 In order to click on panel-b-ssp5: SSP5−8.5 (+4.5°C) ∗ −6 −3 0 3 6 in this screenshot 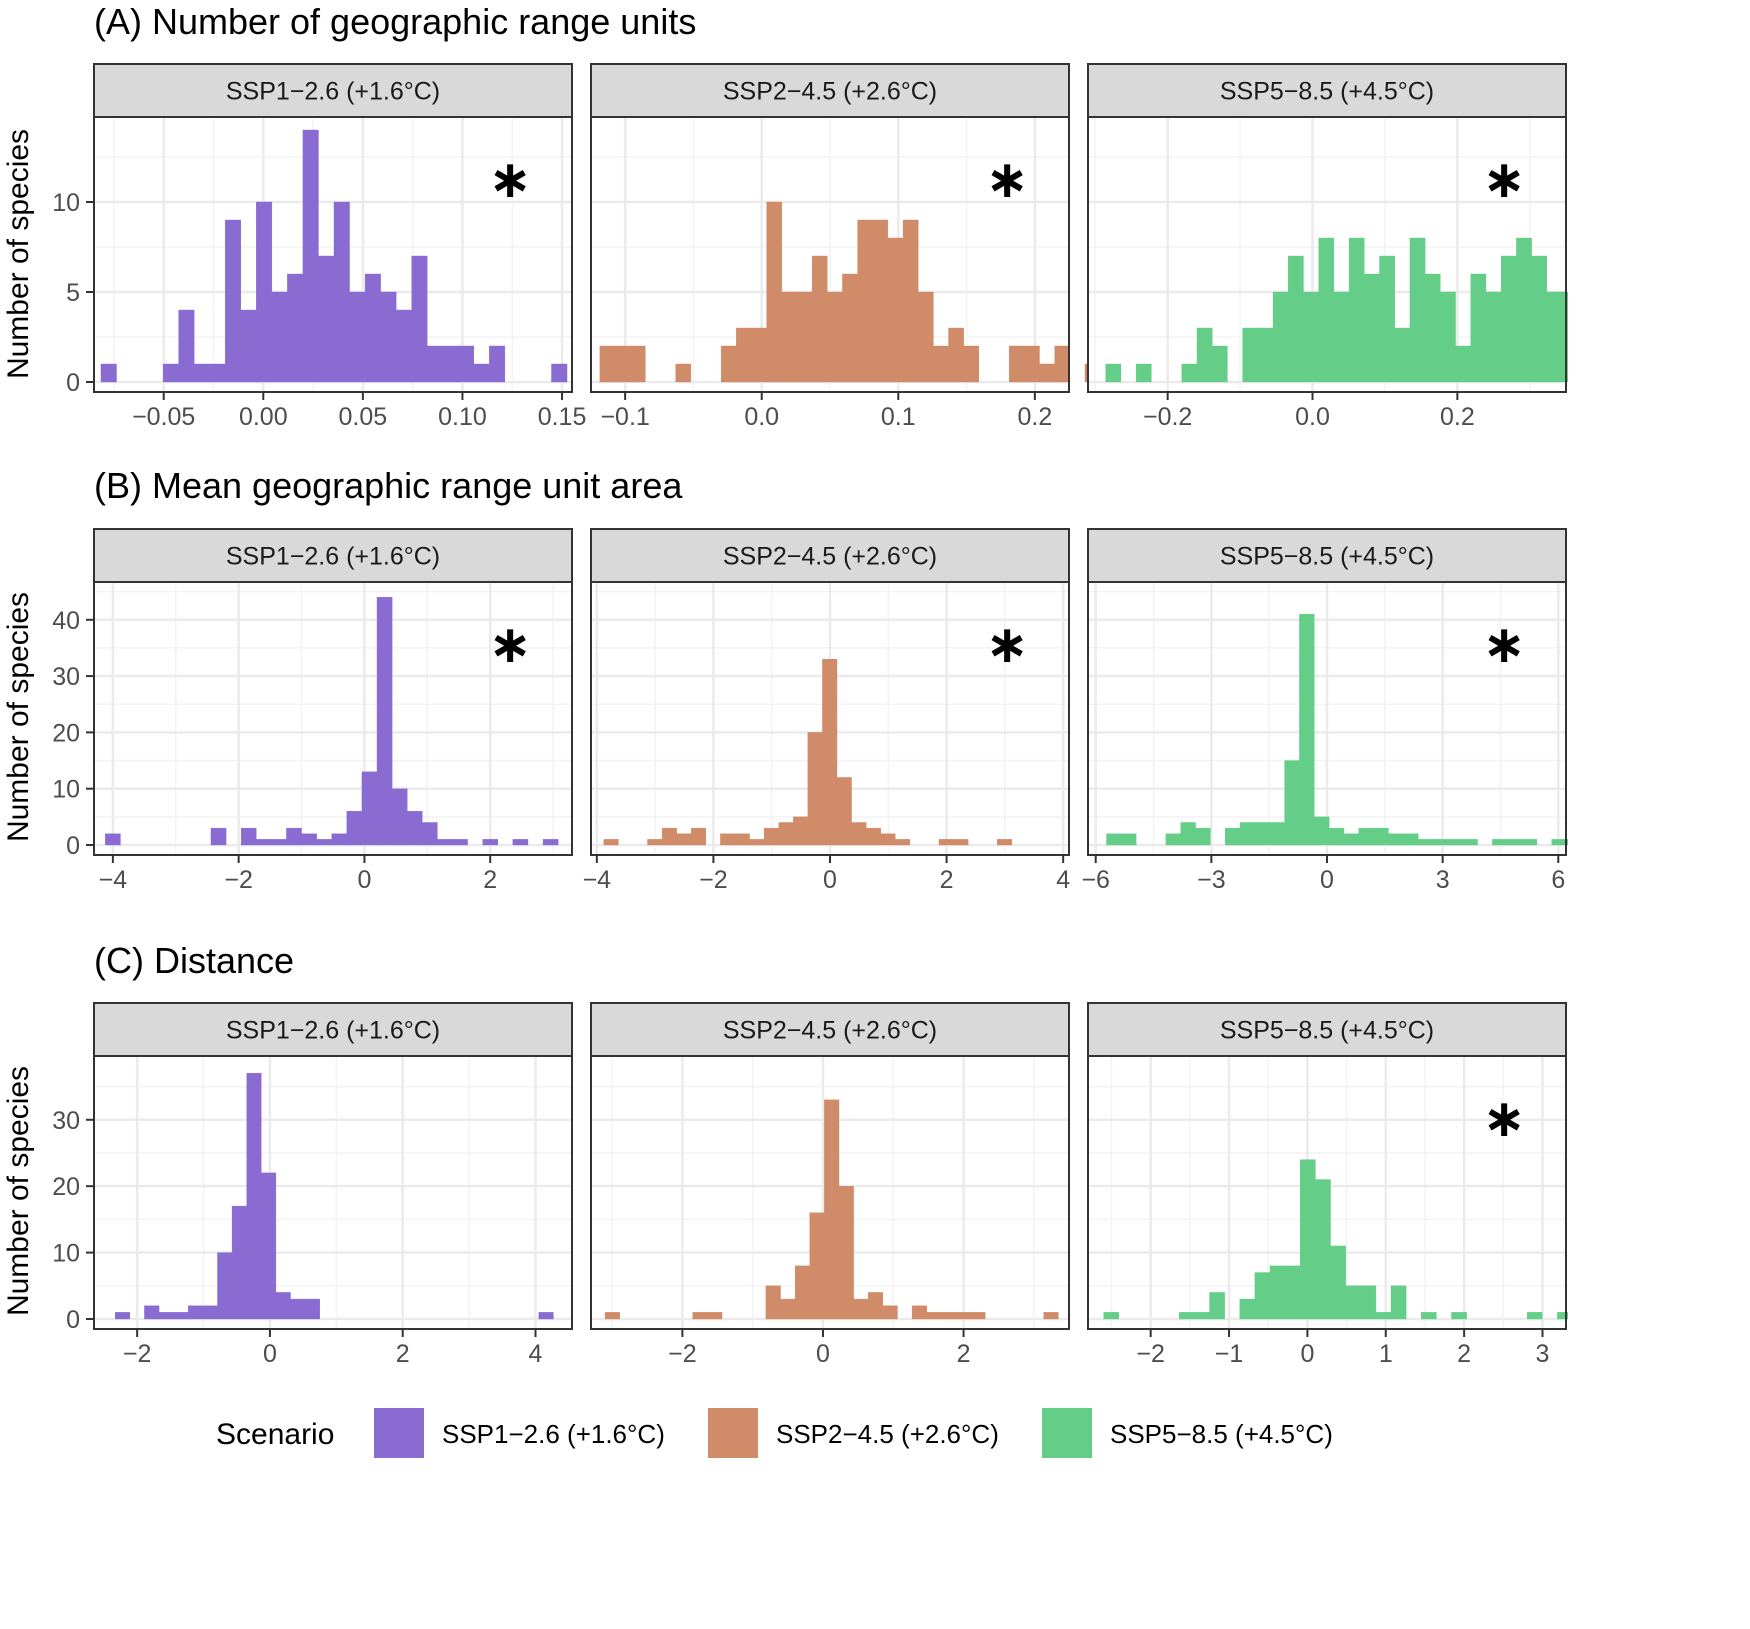, I will do `click(1324, 711)`.